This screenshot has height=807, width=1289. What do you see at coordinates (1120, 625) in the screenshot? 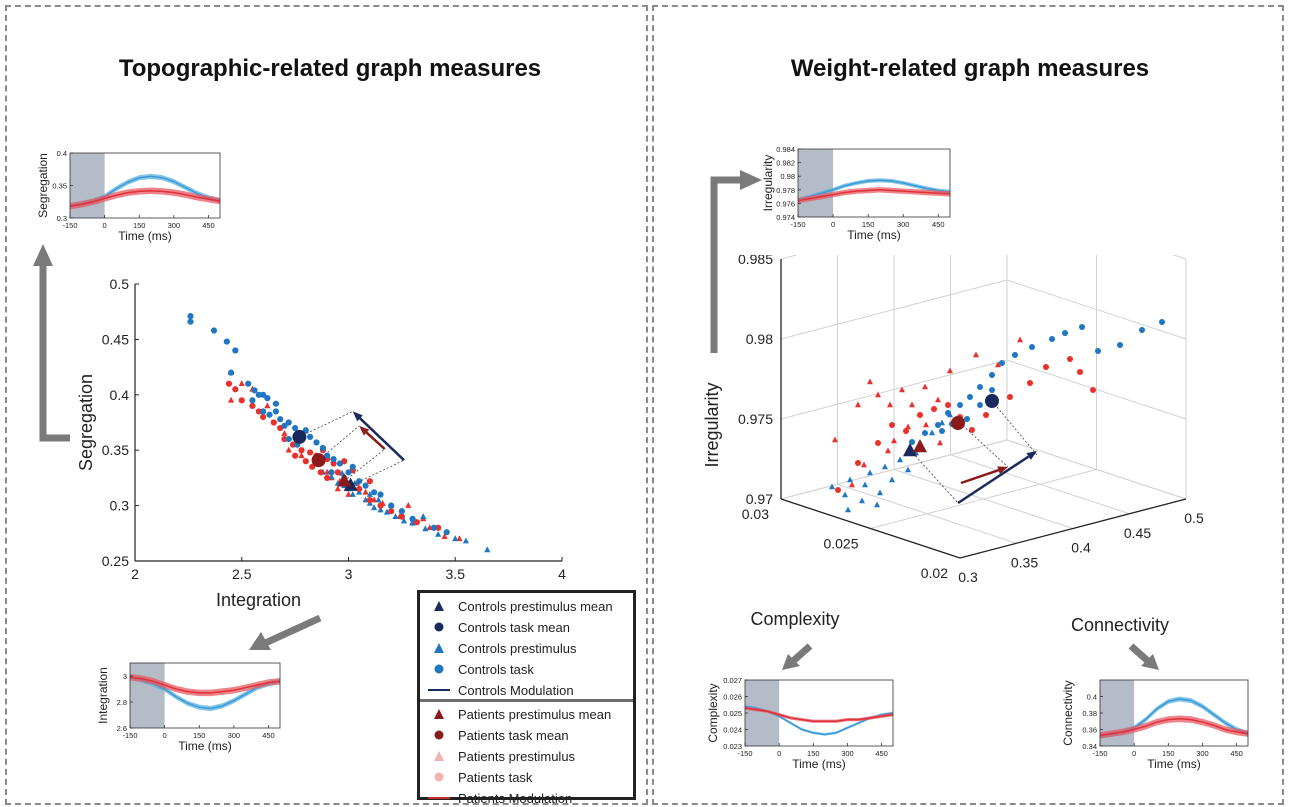
I see `x-axis-label: Connectivity` at bounding box center [1120, 625].